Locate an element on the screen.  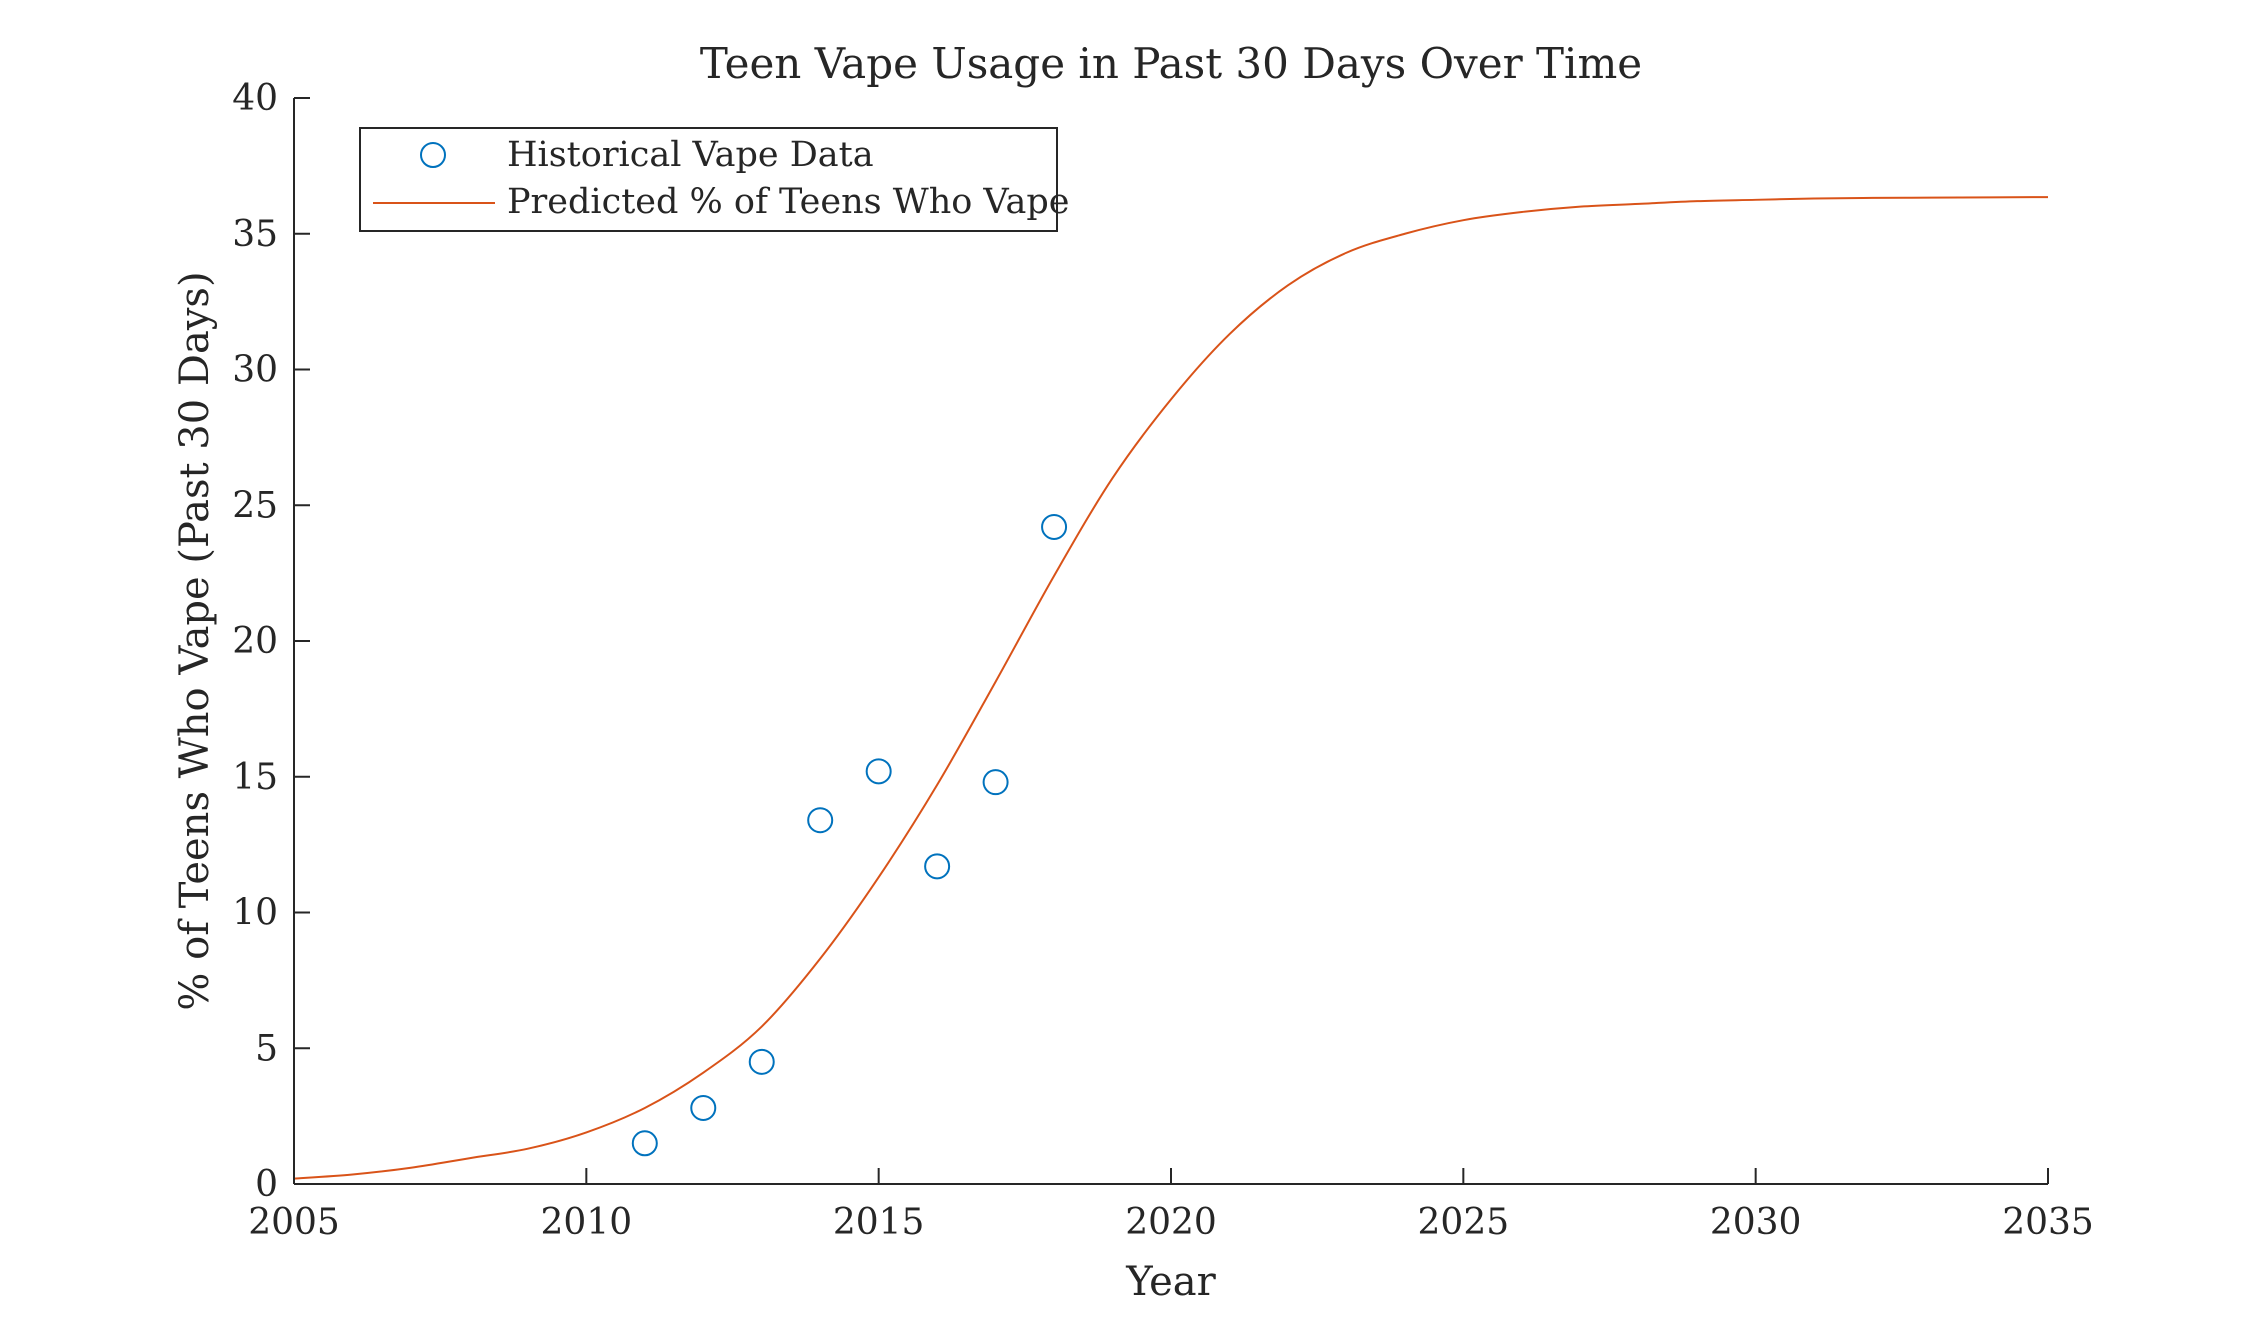
x-tick-label: 2015 is located at coordinates (879, 1222).